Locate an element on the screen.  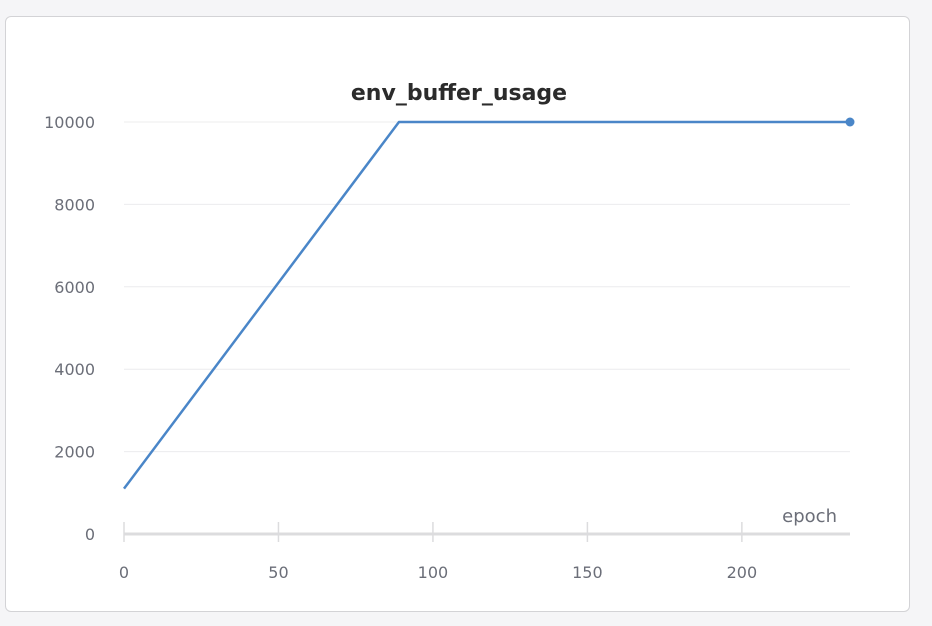
y-tick-label: 0 is located at coordinates (90, 534).